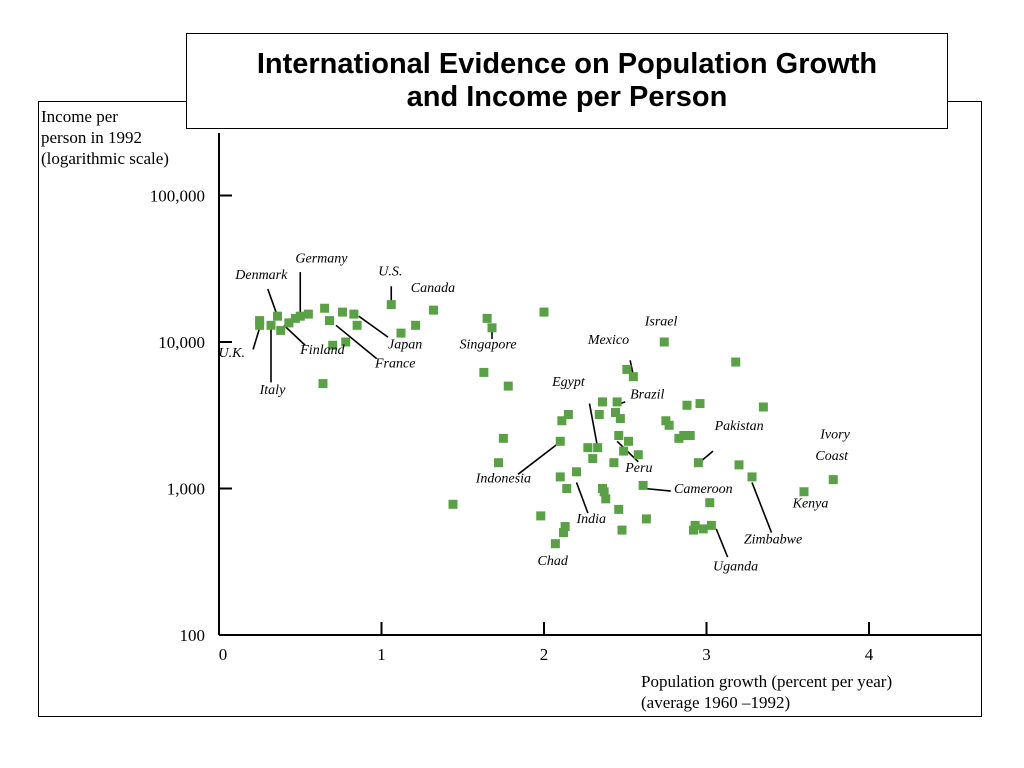 The width and height of the screenshot is (1024, 768). I want to click on x-tick-label: 4, so click(869, 654).